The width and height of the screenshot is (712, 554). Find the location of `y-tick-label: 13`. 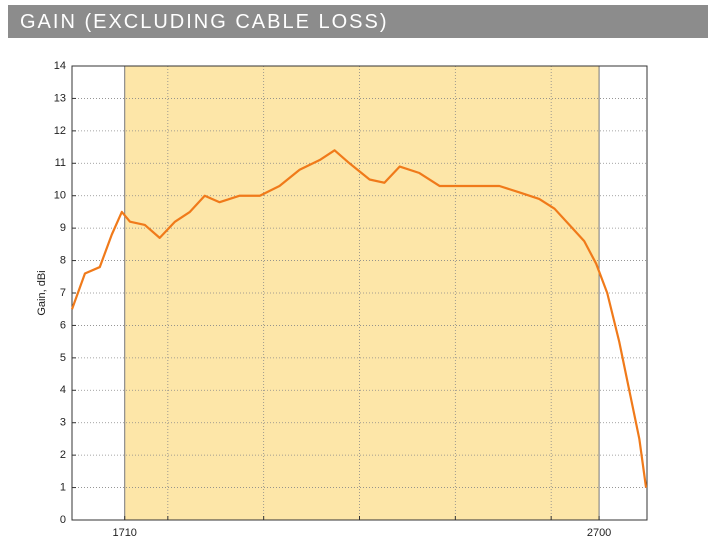

y-tick-label: 13 is located at coordinates (60, 98).